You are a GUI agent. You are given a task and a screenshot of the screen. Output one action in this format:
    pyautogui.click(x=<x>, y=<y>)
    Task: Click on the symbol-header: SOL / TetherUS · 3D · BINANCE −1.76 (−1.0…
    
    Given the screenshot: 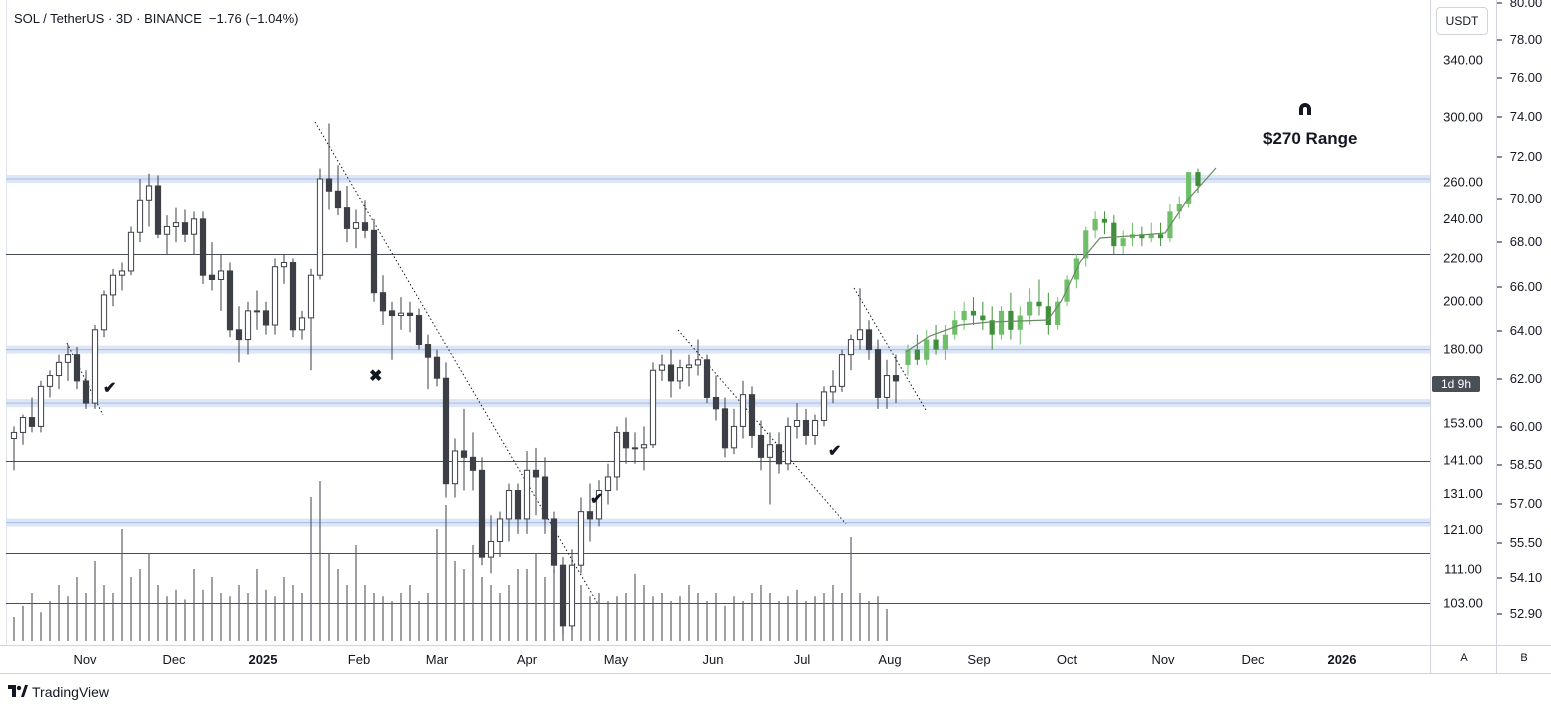 What is the action you would take?
    pyautogui.click(x=156, y=18)
    